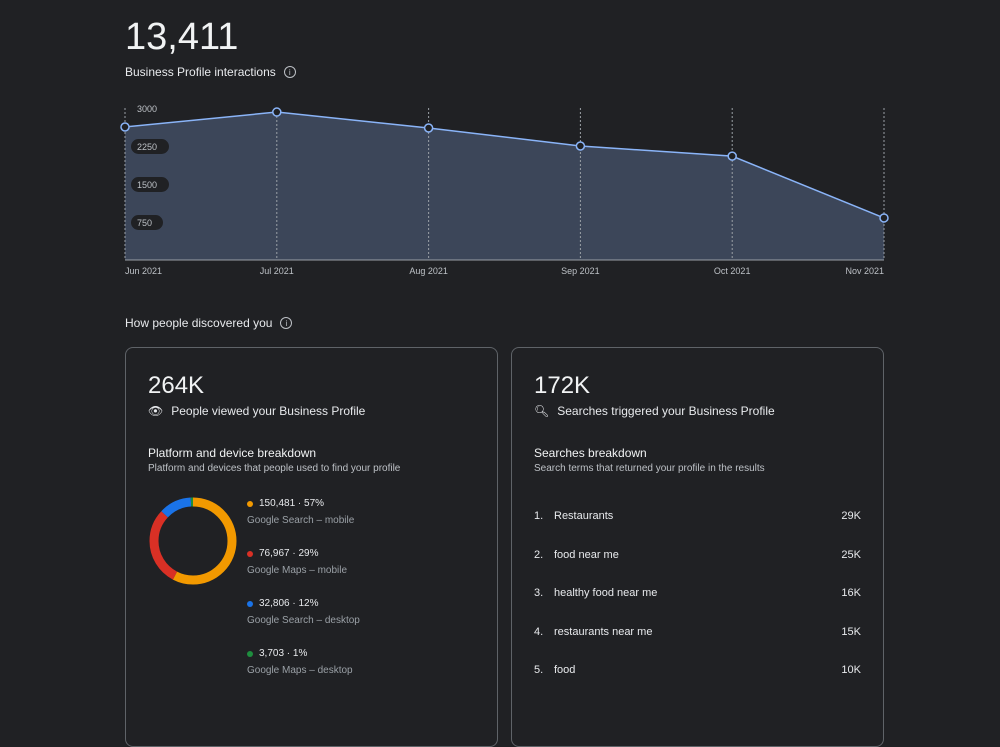 The height and width of the screenshot is (747, 1000). I want to click on search-term-row: 4. restaurants near me 15K, so click(697, 632).